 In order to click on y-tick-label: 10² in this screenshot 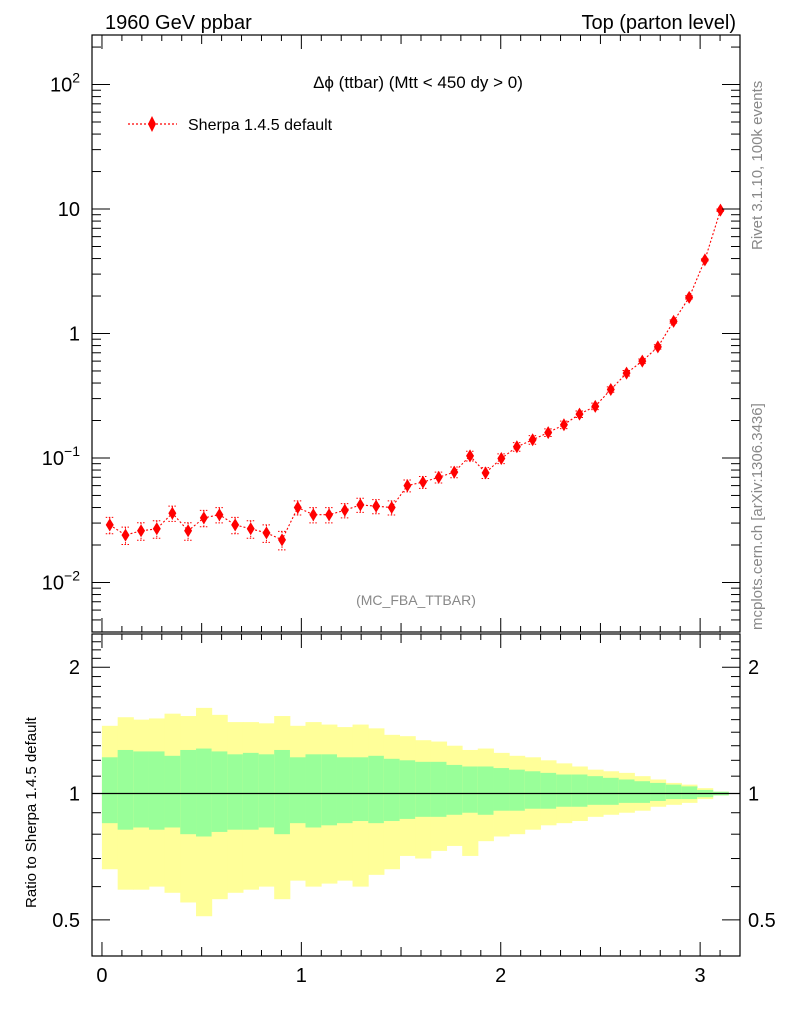, I will do `click(65, 83)`.